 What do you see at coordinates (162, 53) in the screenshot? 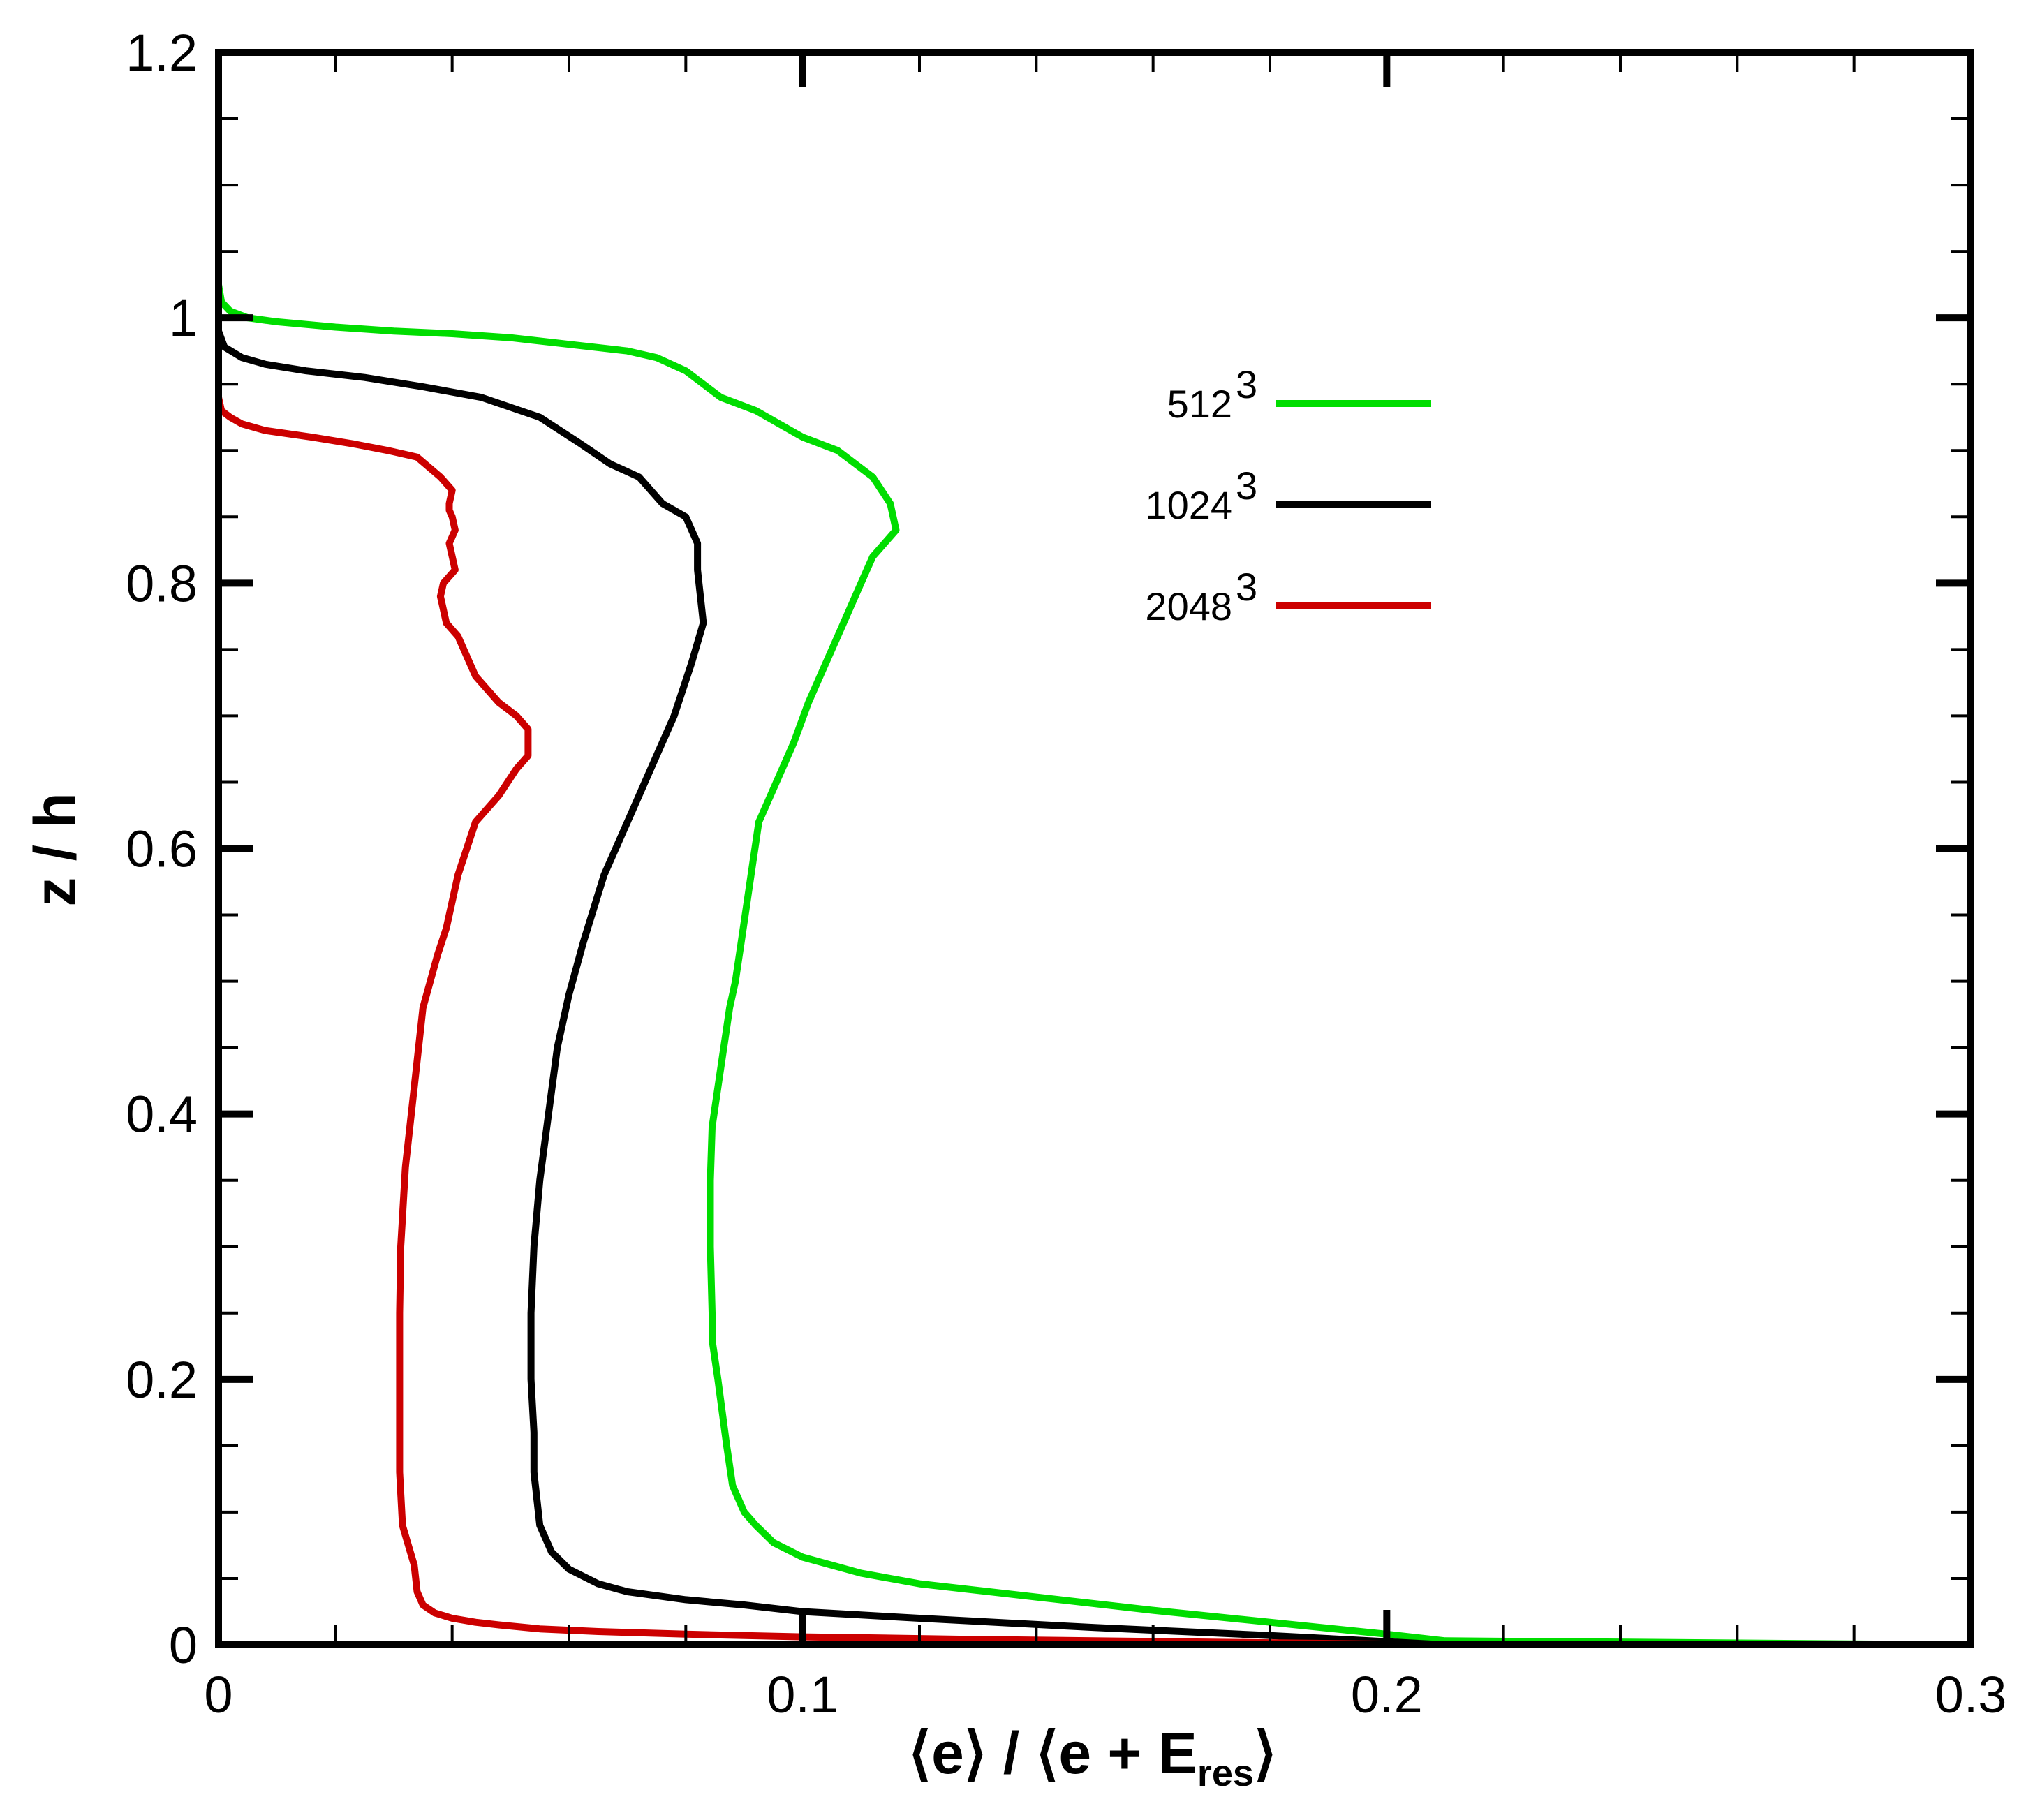
I see `y-tick-label: 1.2` at bounding box center [162, 53].